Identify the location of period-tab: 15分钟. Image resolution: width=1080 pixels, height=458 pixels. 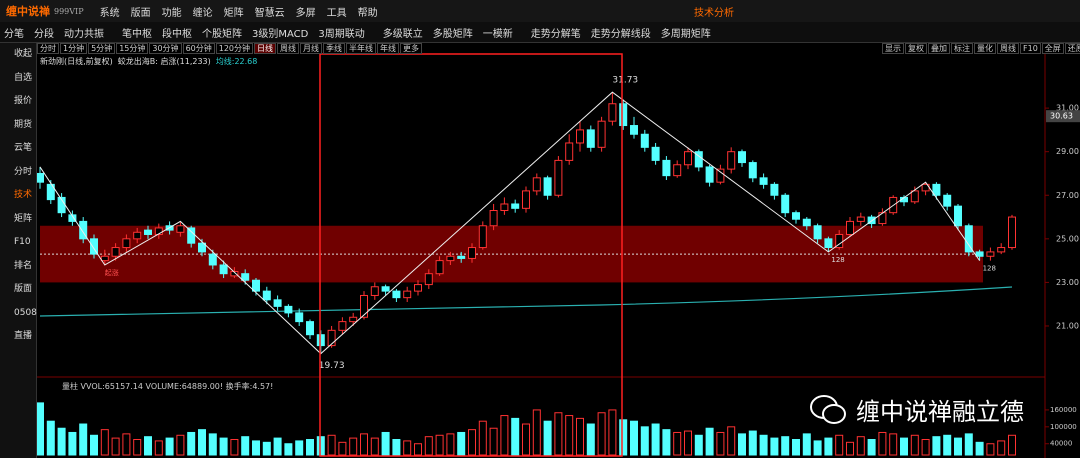
(132, 48).